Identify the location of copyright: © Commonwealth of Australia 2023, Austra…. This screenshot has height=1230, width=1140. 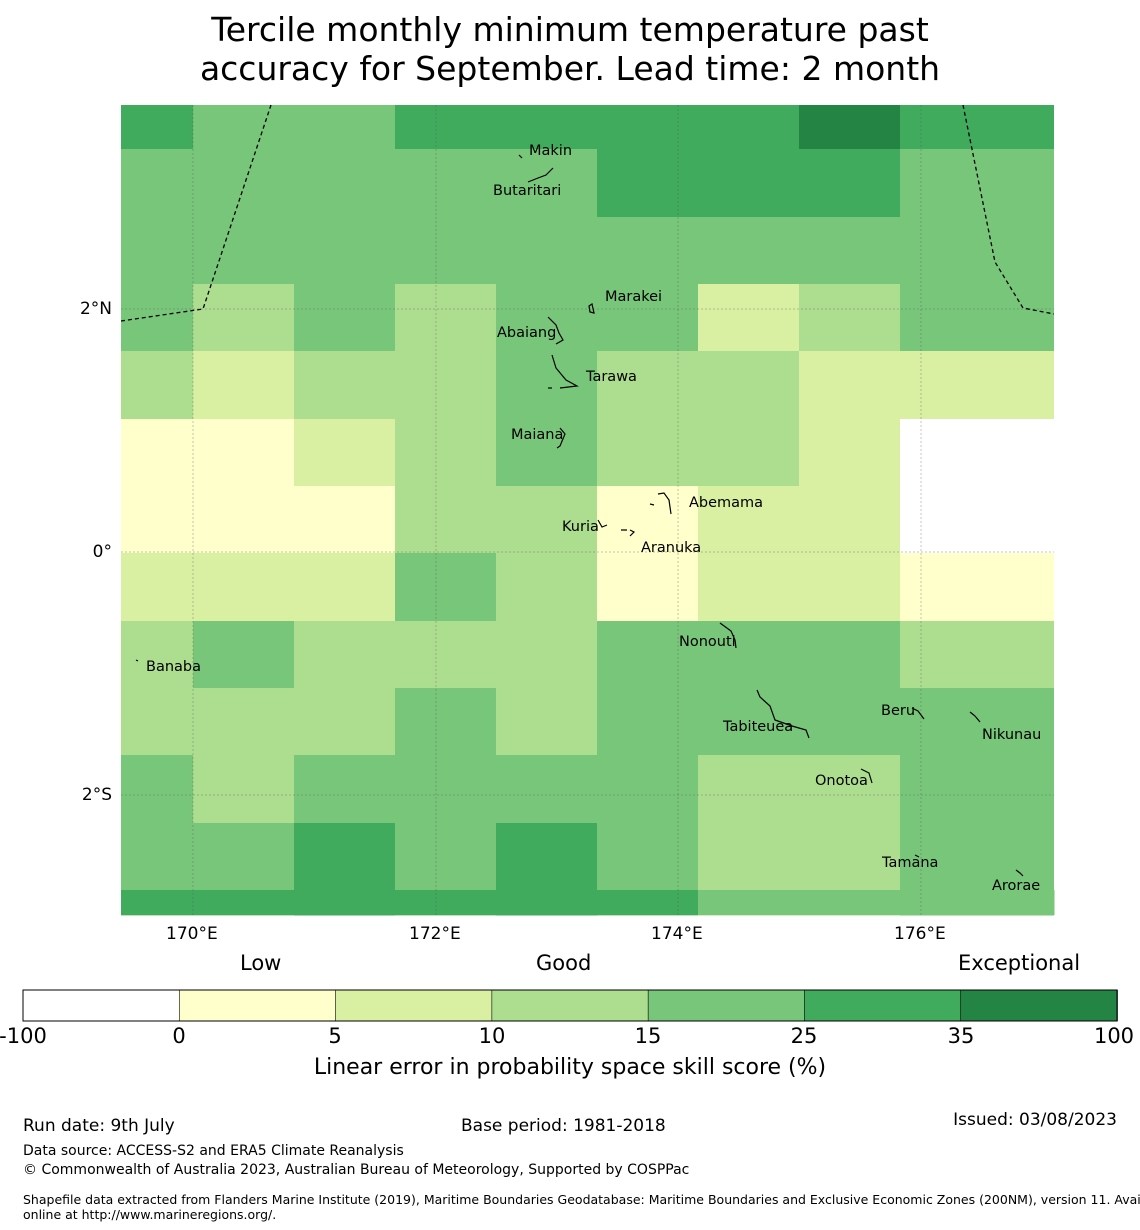
(356, 1170).